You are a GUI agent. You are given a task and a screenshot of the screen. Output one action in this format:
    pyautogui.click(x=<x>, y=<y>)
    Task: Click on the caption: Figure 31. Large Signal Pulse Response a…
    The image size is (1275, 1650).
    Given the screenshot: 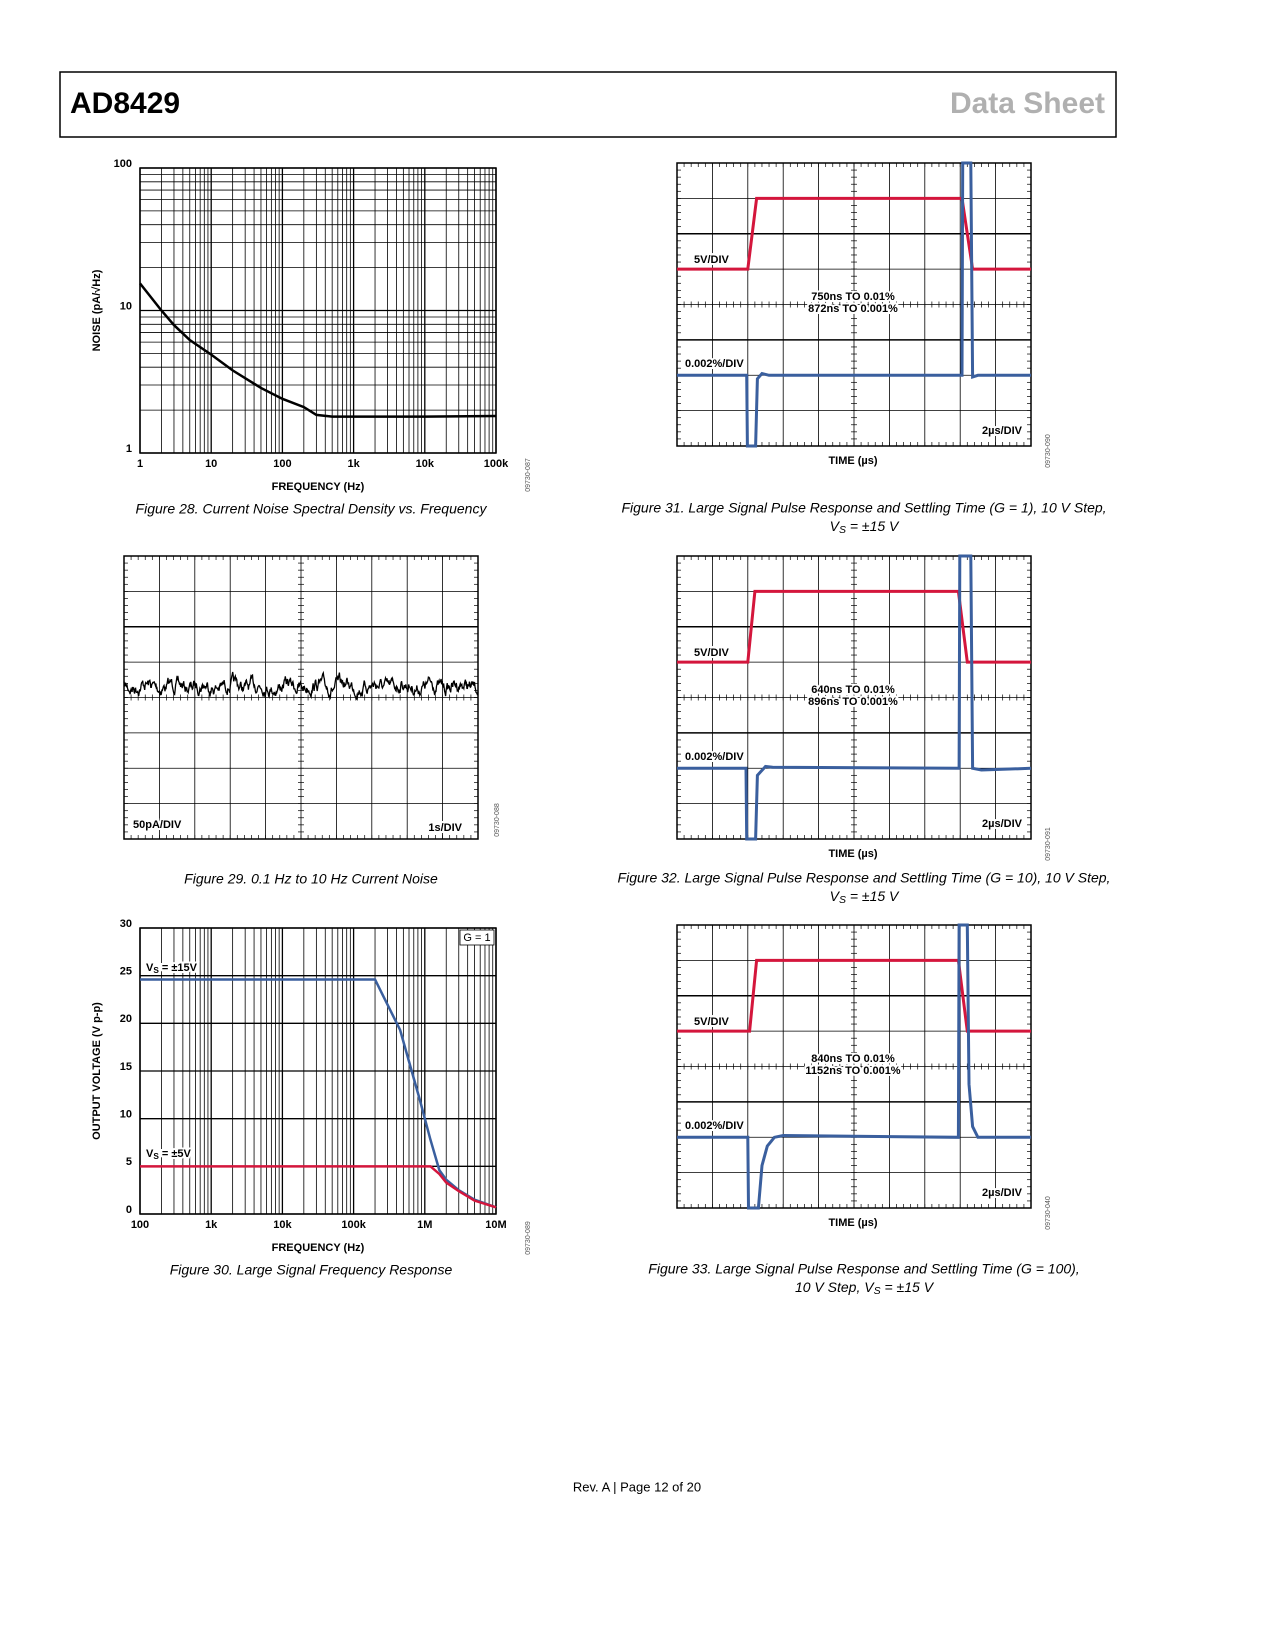 What is the action you would take?
    pyautogui.click(x=863, y=508)
    